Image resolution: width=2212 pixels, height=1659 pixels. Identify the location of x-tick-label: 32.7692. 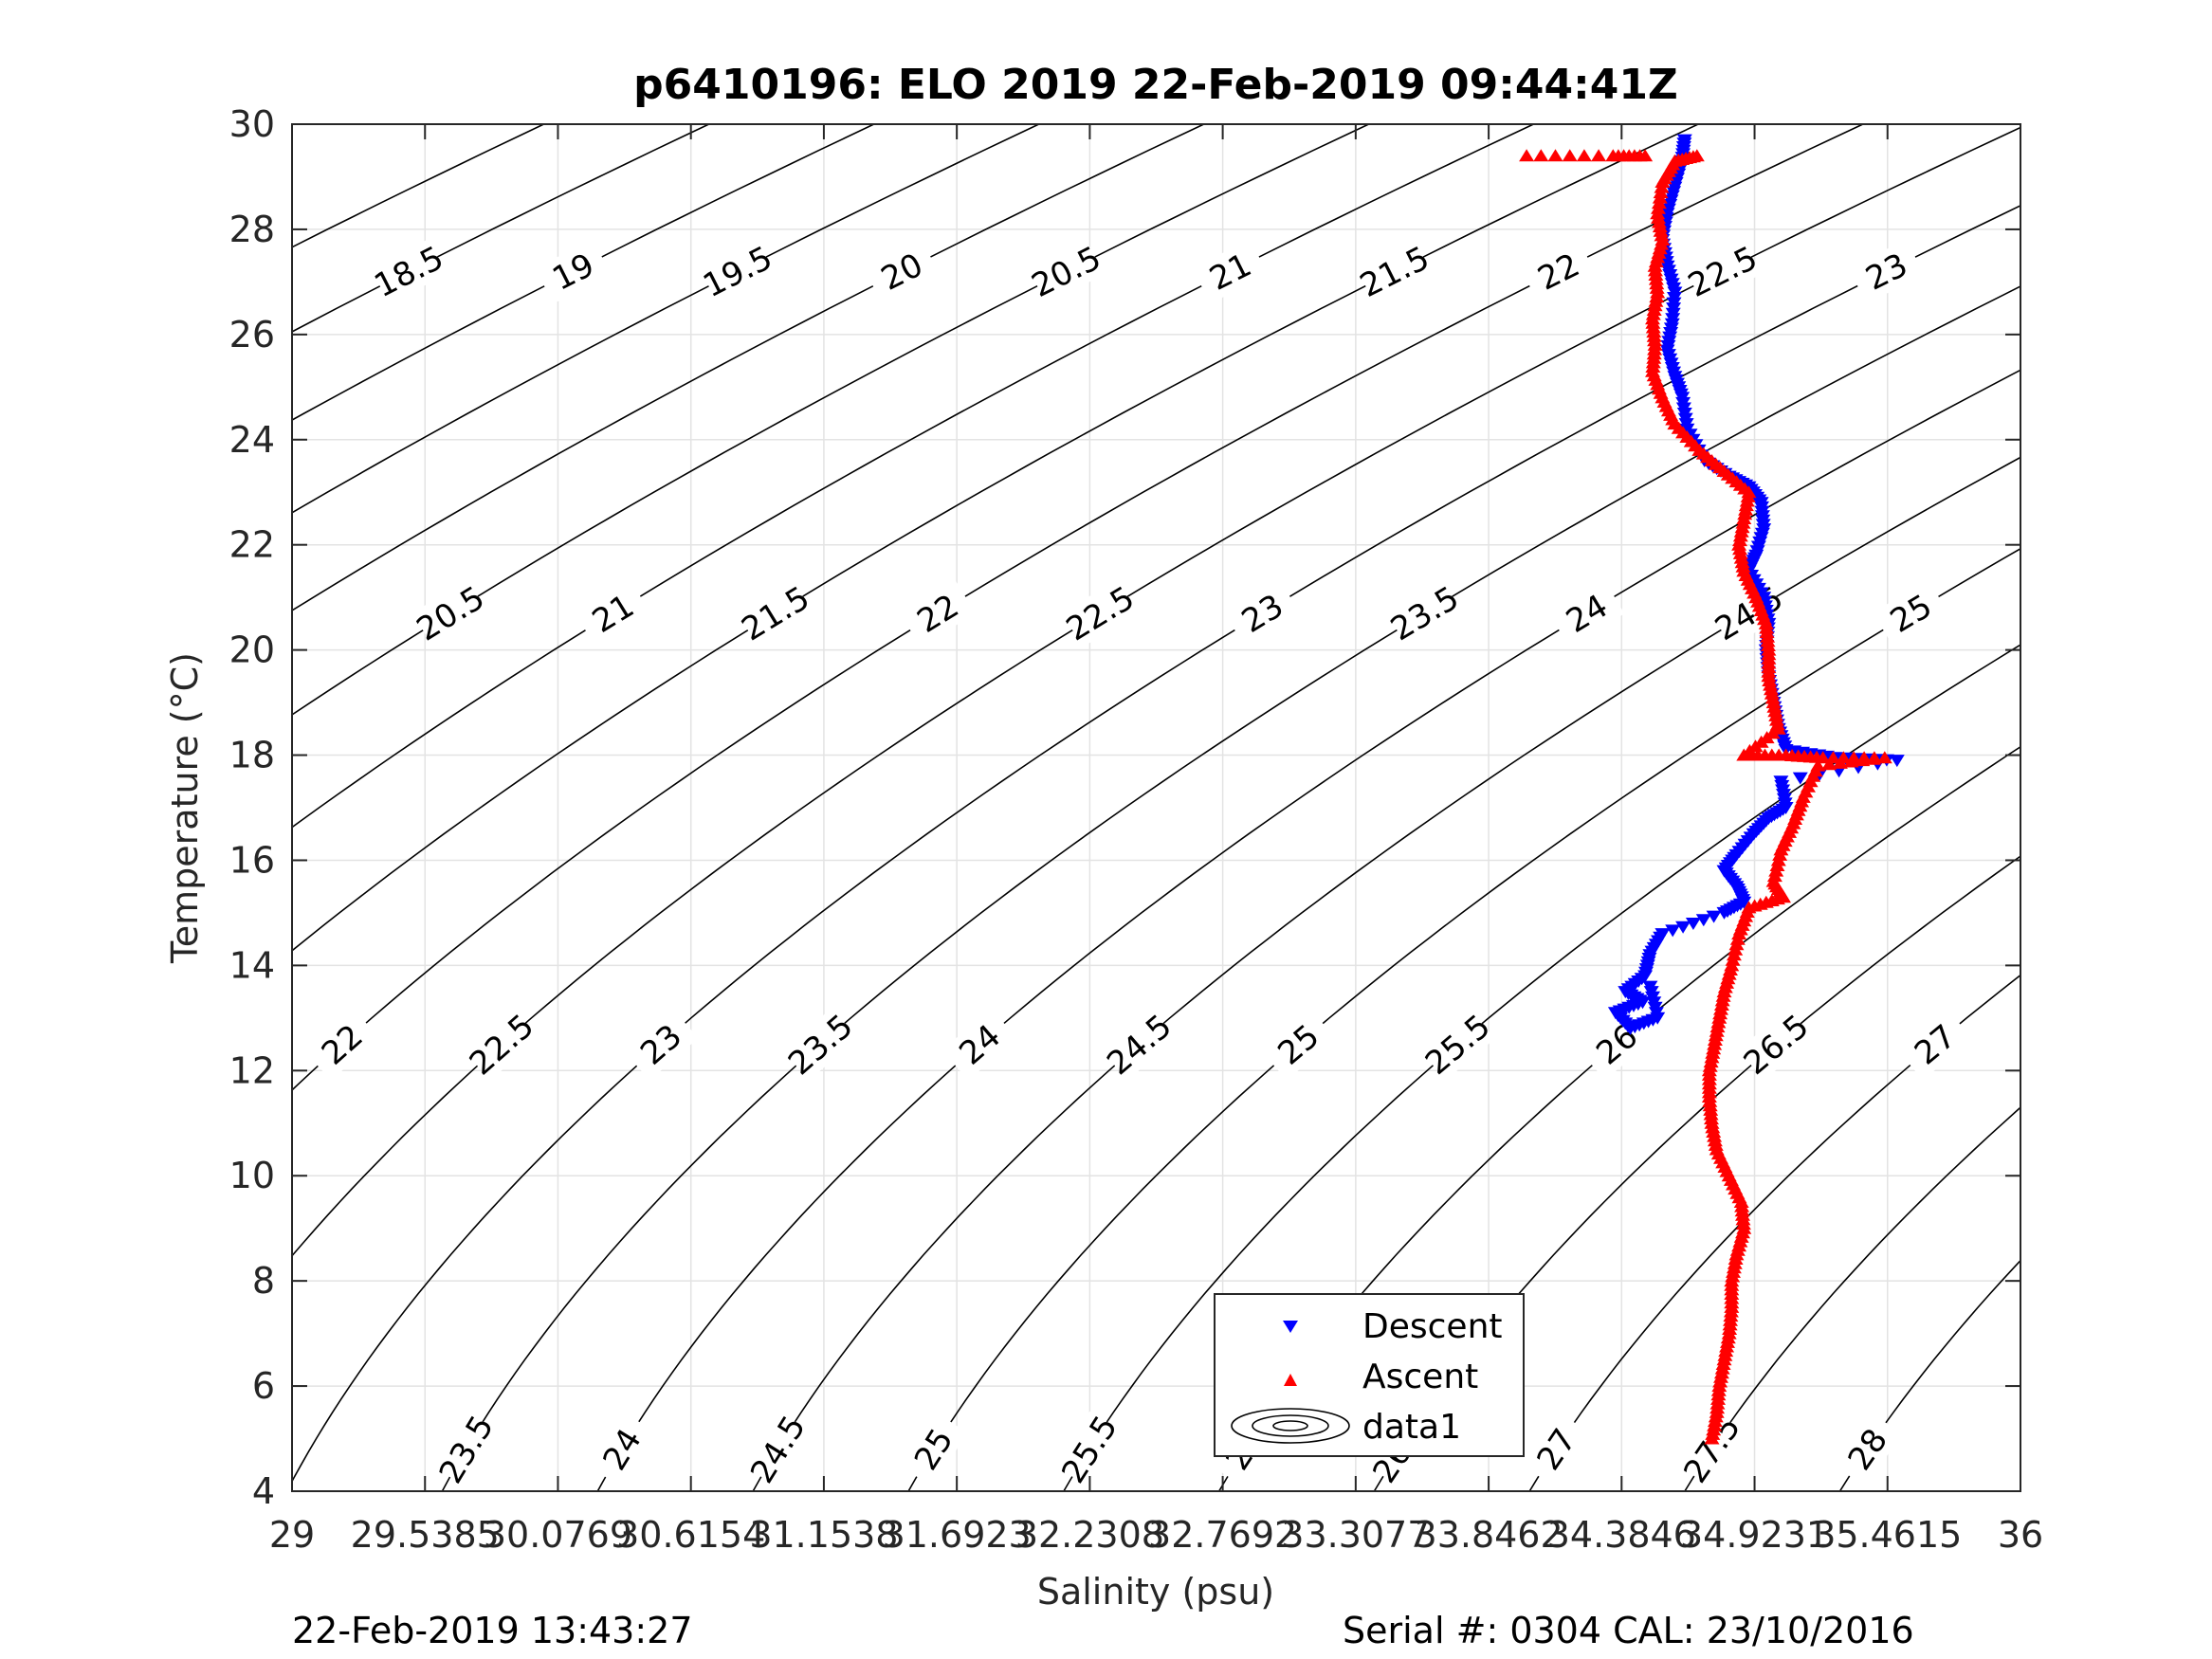
(1222, 1535).